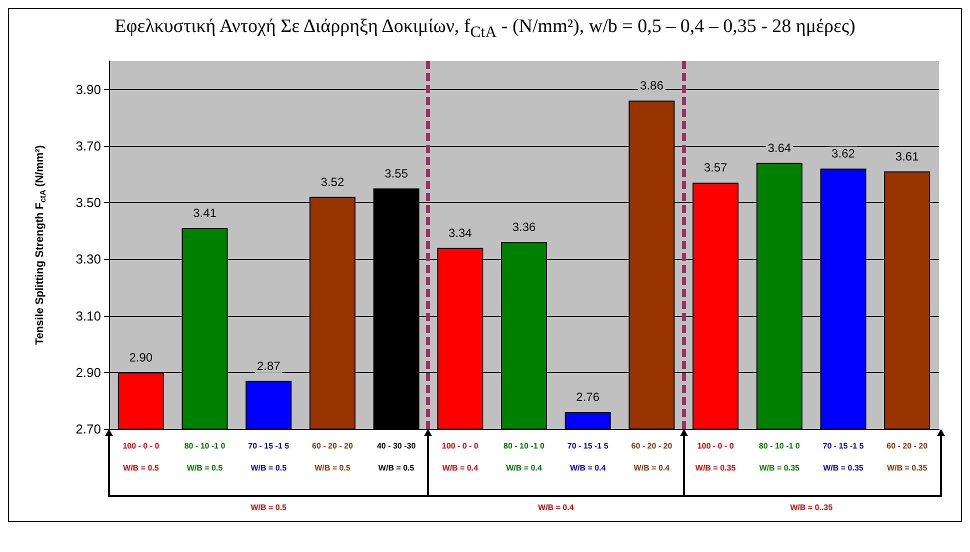 This screenshot has width=970, height=552. Describe the element at coordinates (205, 456) in the screenshot. I see `category-label: 80 - 10 -1 0 W/B = 0.5` at that location.